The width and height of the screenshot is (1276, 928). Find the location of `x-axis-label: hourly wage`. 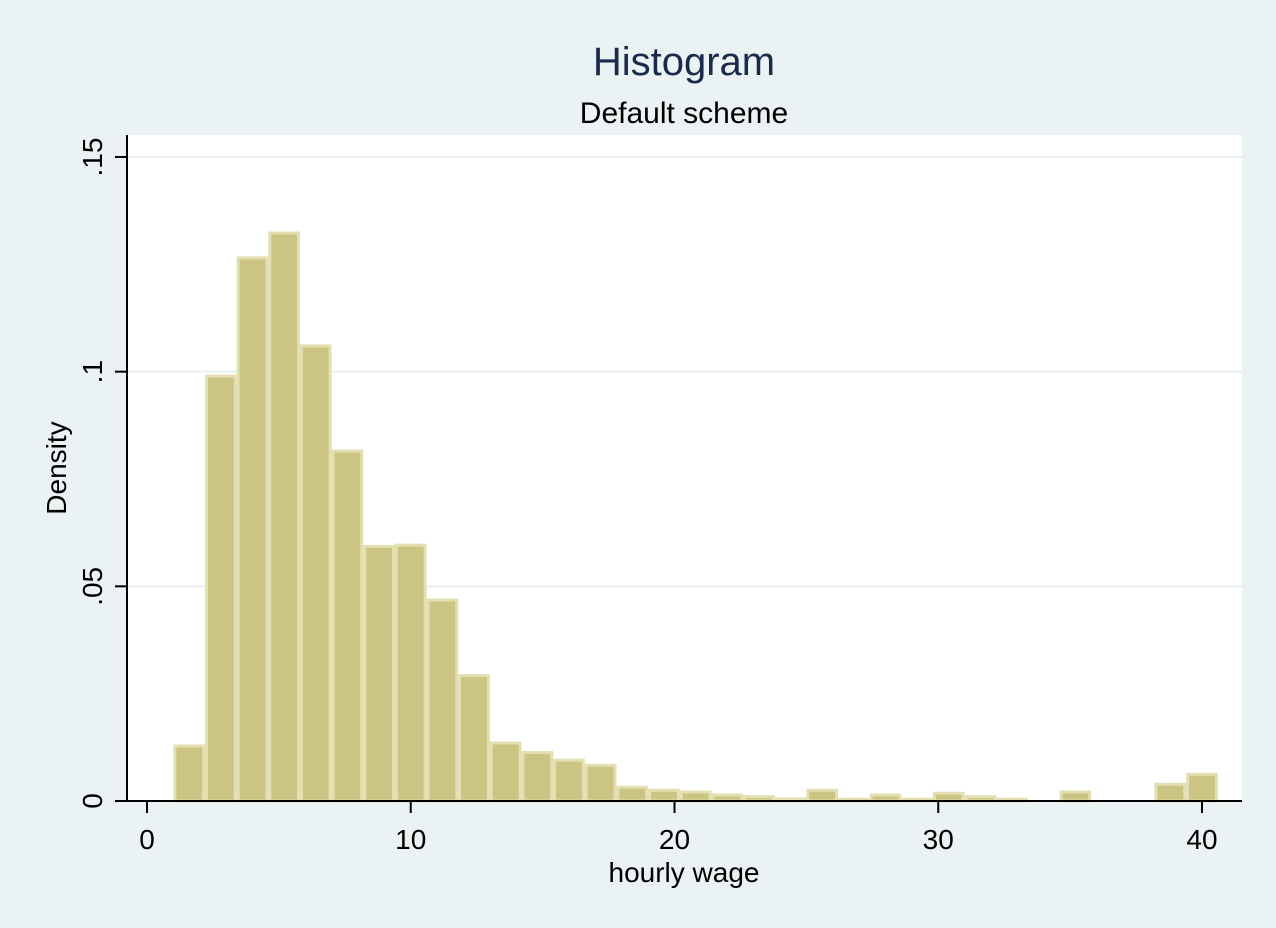

x-axis-label: hourly wage is located at coordinates (684, 872).